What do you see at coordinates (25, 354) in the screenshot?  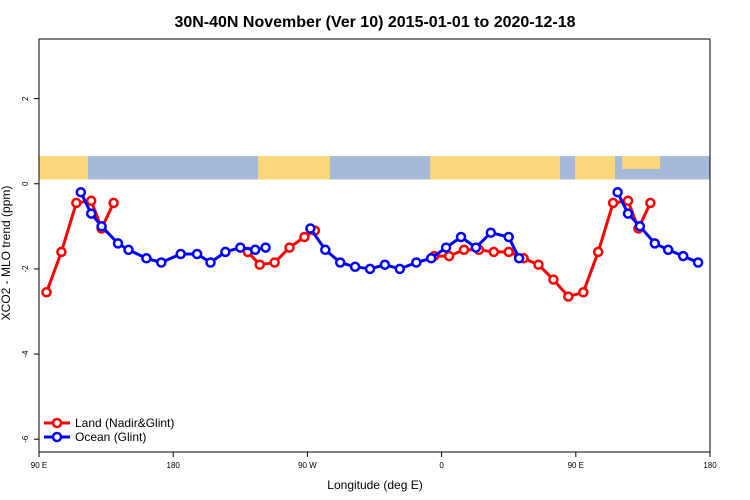 I see `y-tick-label: -4` at bounding box center [25, 354].